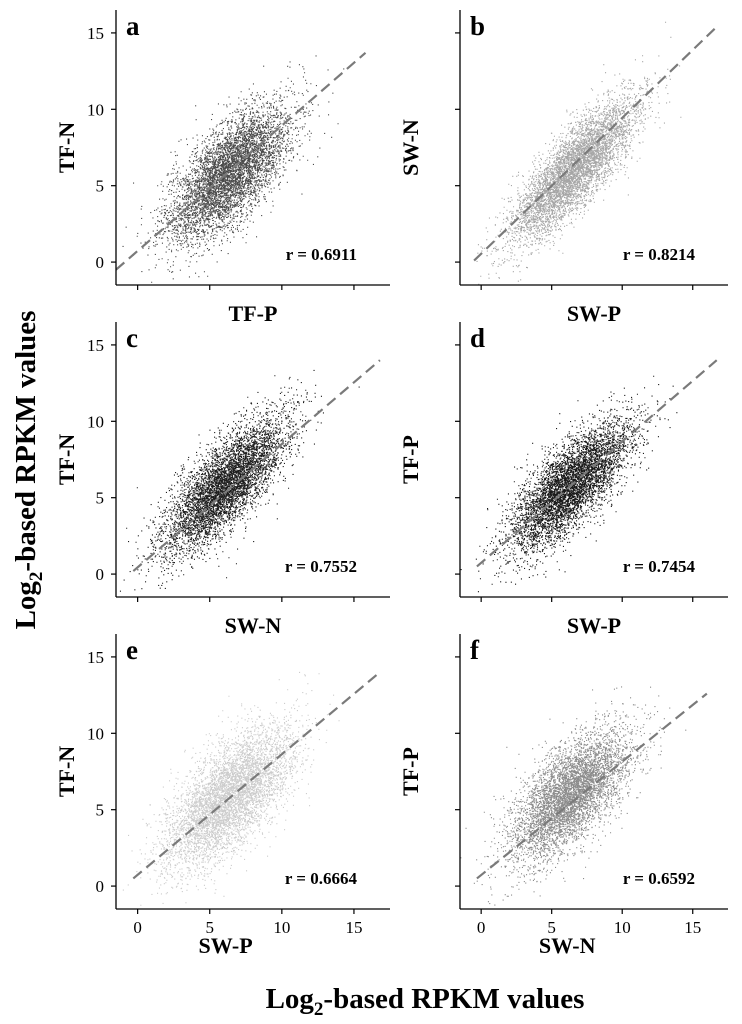  Describe the element at coordinates (321, 254) in the screenshot. I see `correlation-label: r = 0.6911` at that location.